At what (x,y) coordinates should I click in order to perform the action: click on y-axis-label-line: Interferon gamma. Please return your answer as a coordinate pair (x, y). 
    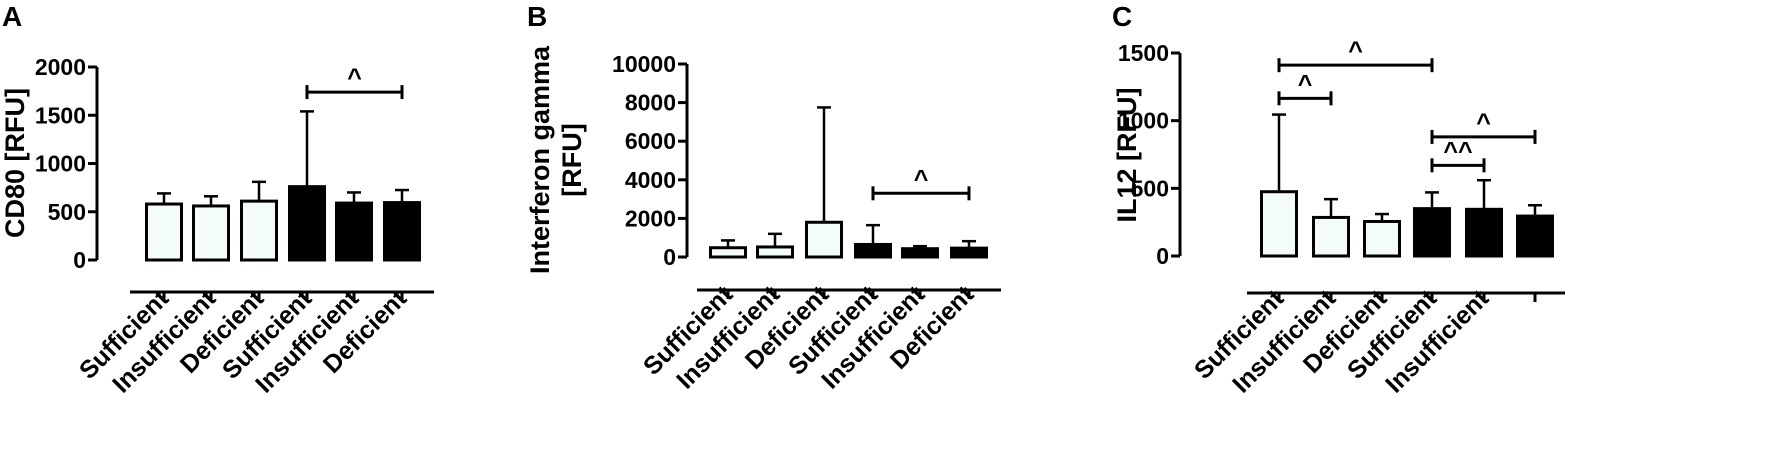
    Looking at the image, I should click on (540, 159).